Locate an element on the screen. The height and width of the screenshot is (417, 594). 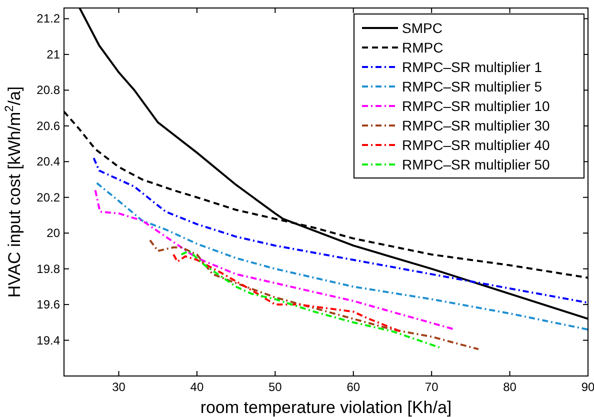
legend-label: RMPC is located at coordinates (423, 48).